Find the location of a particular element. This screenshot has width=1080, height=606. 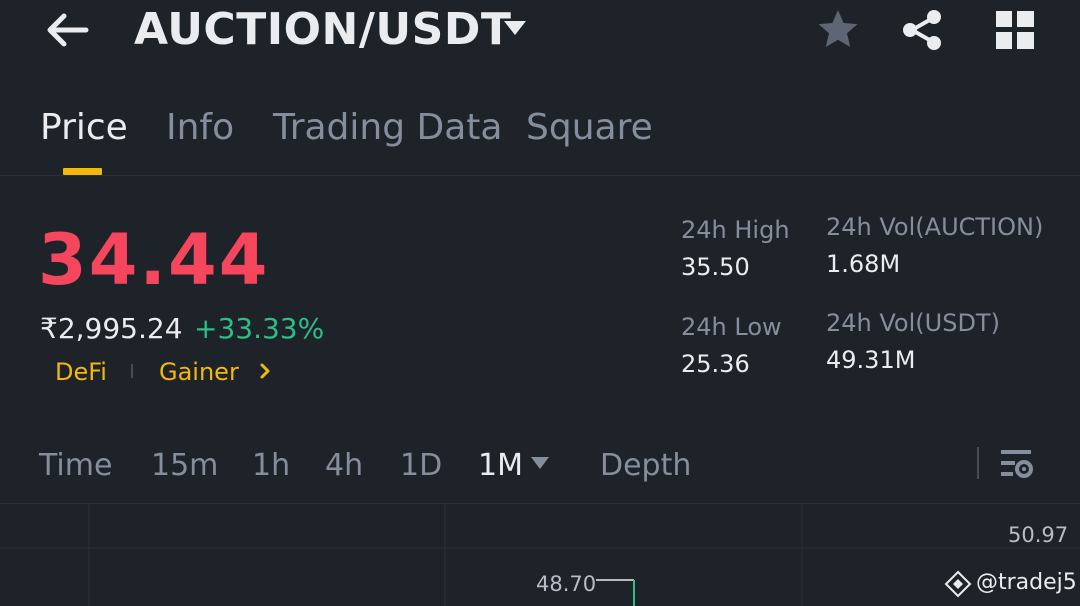

interval-1m: 1M is located at coordinates (500, 465).